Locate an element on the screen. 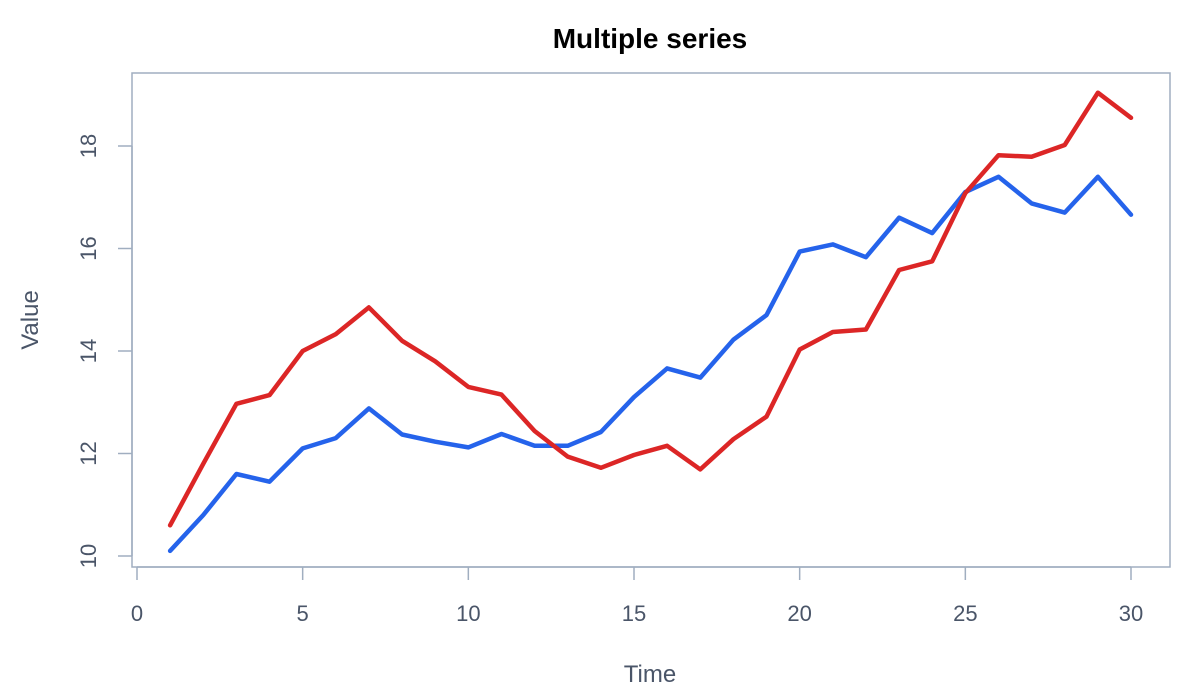  x-tick-label: 25 is located at coordinates (965, 613).